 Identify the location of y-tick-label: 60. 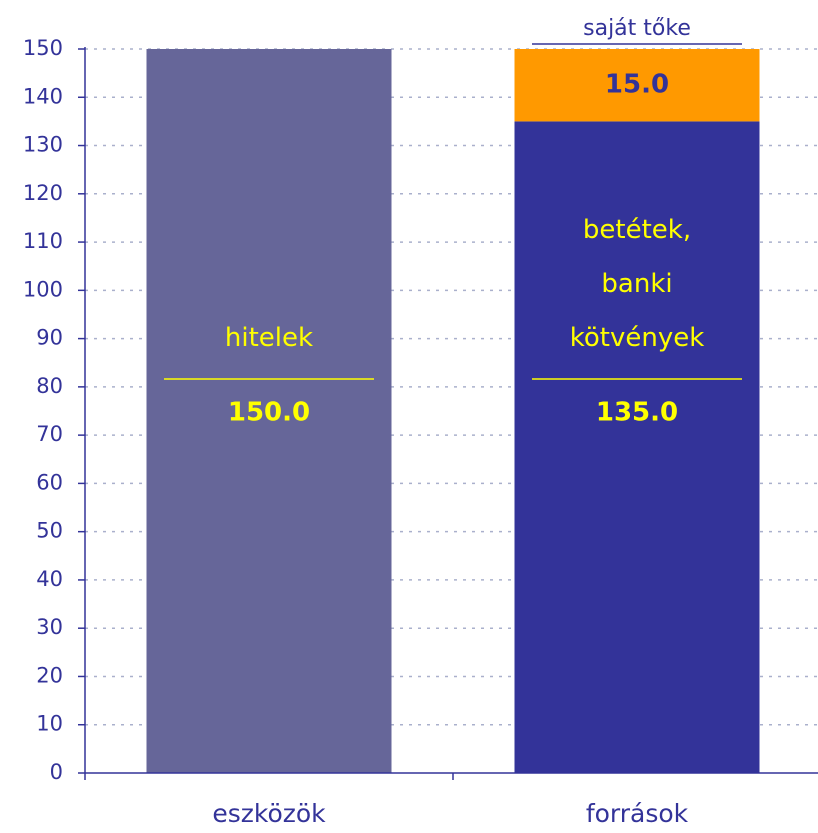
(49, 482).